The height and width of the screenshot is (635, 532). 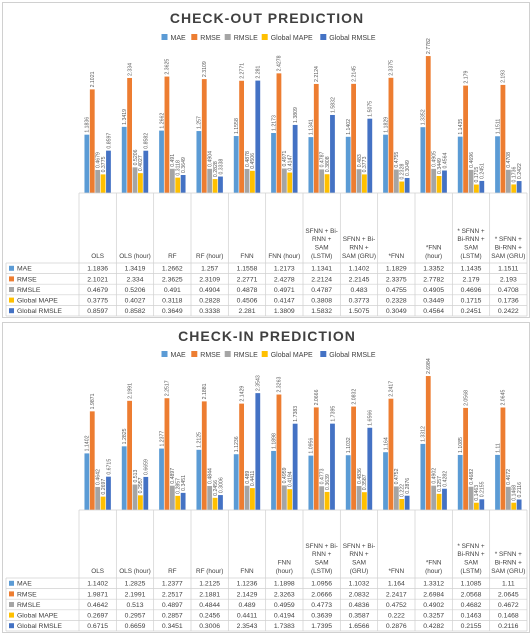 What do you see at coordinates (135, 594) in the screenshot?
I see `checkin-table-cell: 2.1991` at bounding box center [135, 594].